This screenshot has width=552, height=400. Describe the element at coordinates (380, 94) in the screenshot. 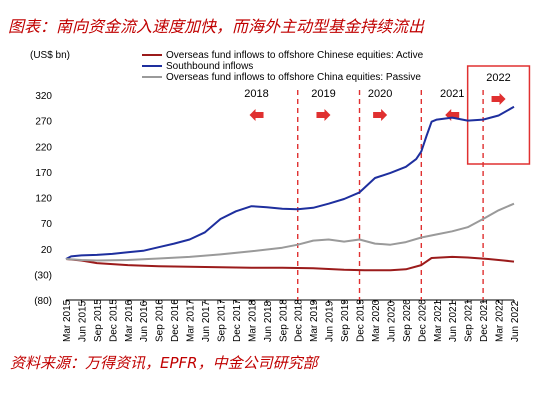

I see `year-label: 2020` at that location.